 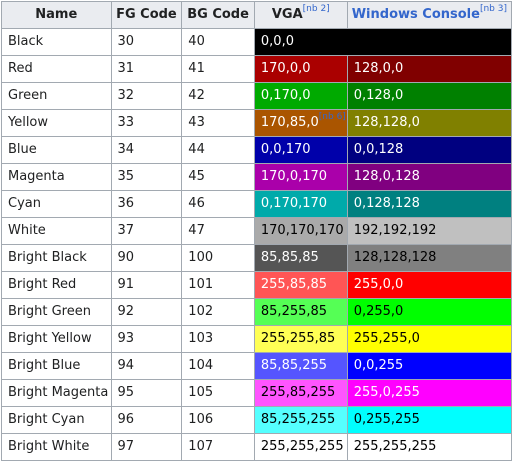 I want to click on bg-code-cell: 45, so click(x=218, y=177).